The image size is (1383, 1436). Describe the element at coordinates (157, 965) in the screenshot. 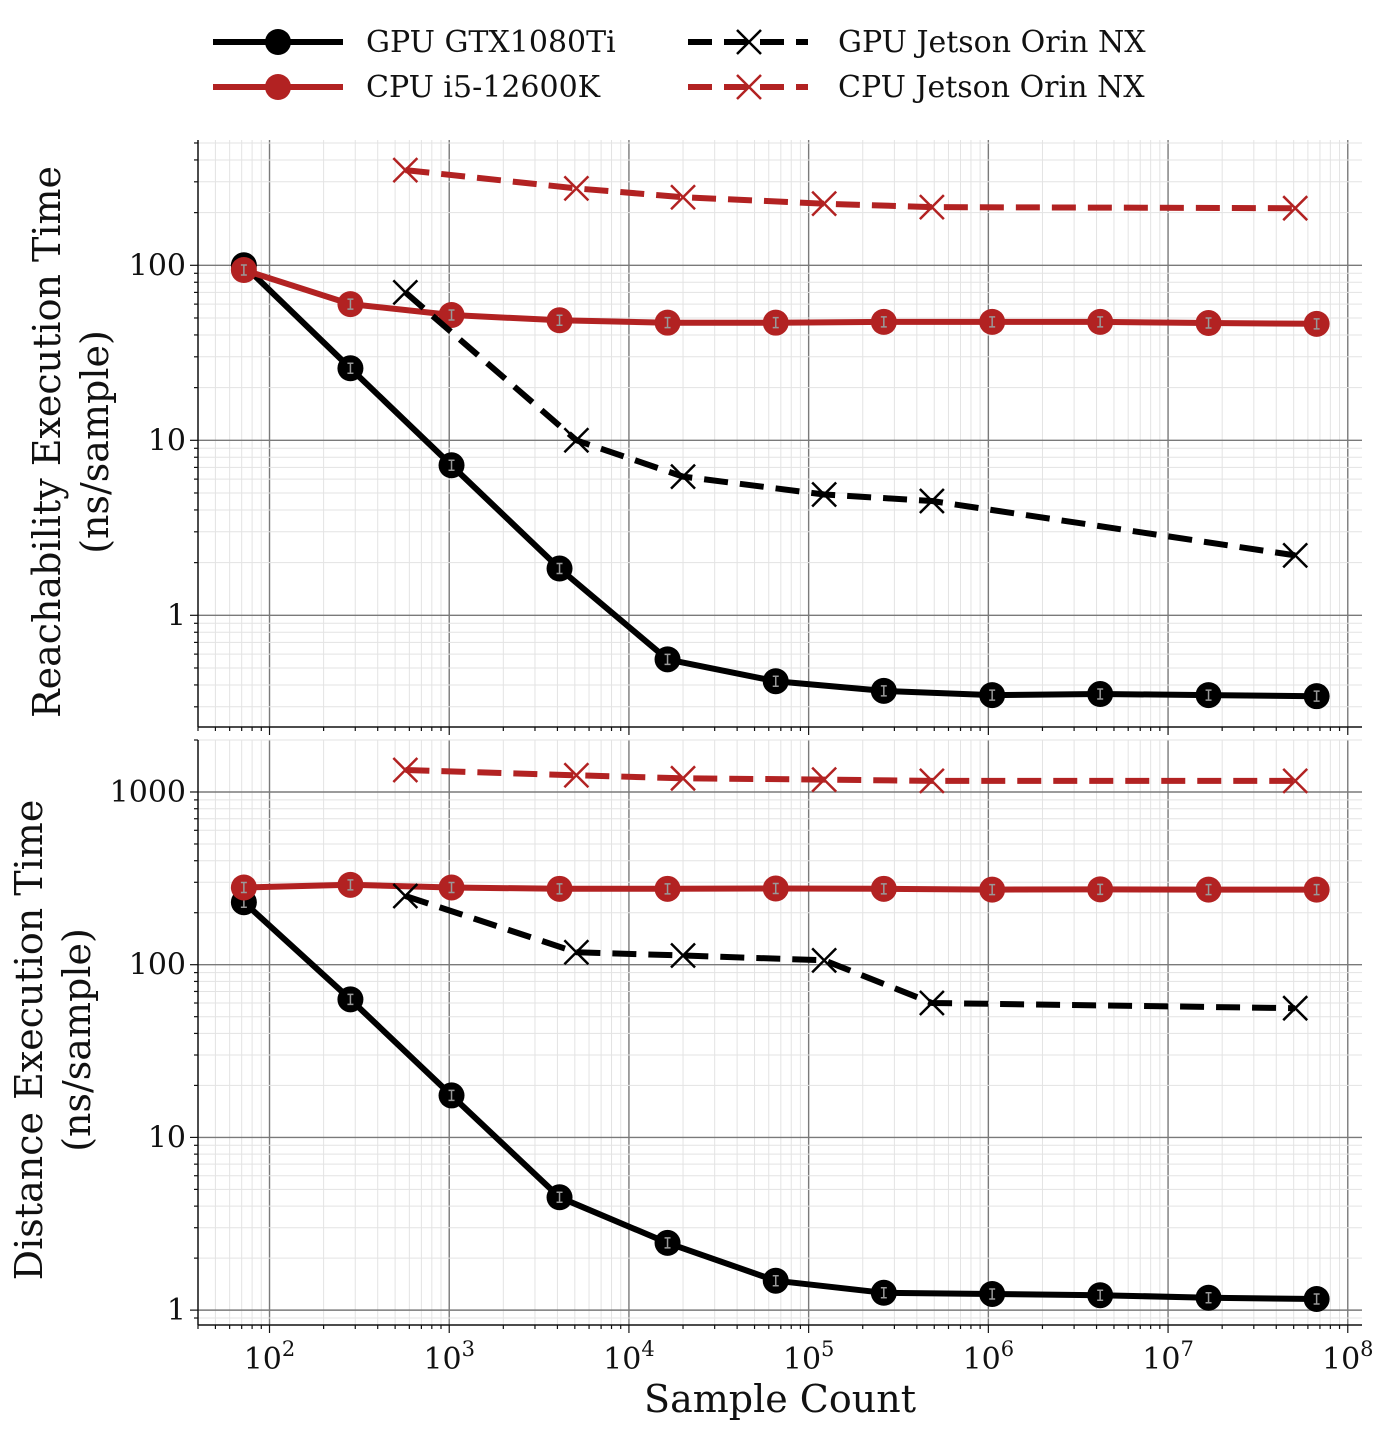

I see `distance-y-tick-label: 100` at that location.